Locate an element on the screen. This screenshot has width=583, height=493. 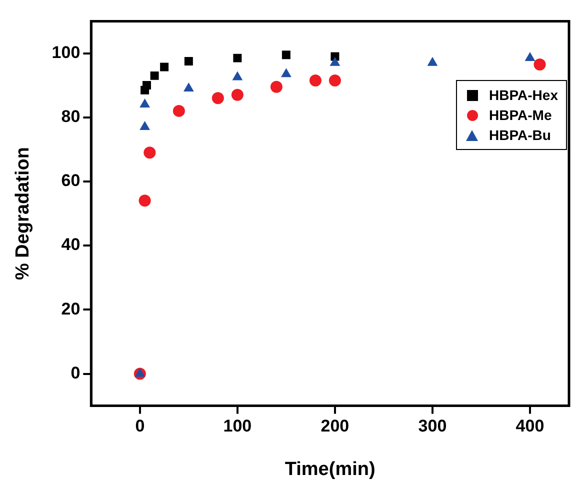
legend-label: HBPA-Bu is located at coordinates (520, 135).